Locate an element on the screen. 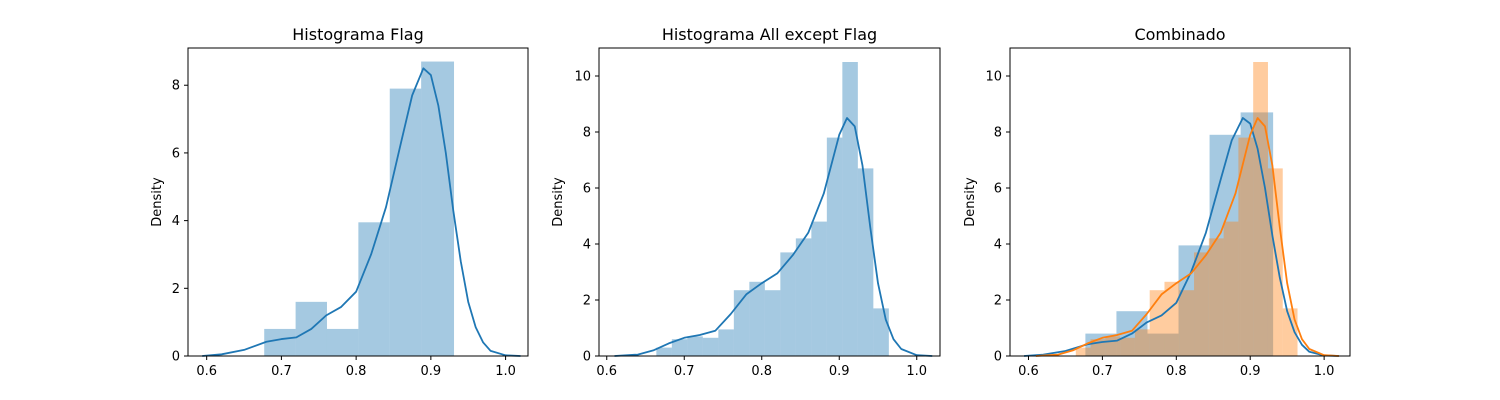  subplot-title: Histograma All except Flag is located at coordinates (769, 34).